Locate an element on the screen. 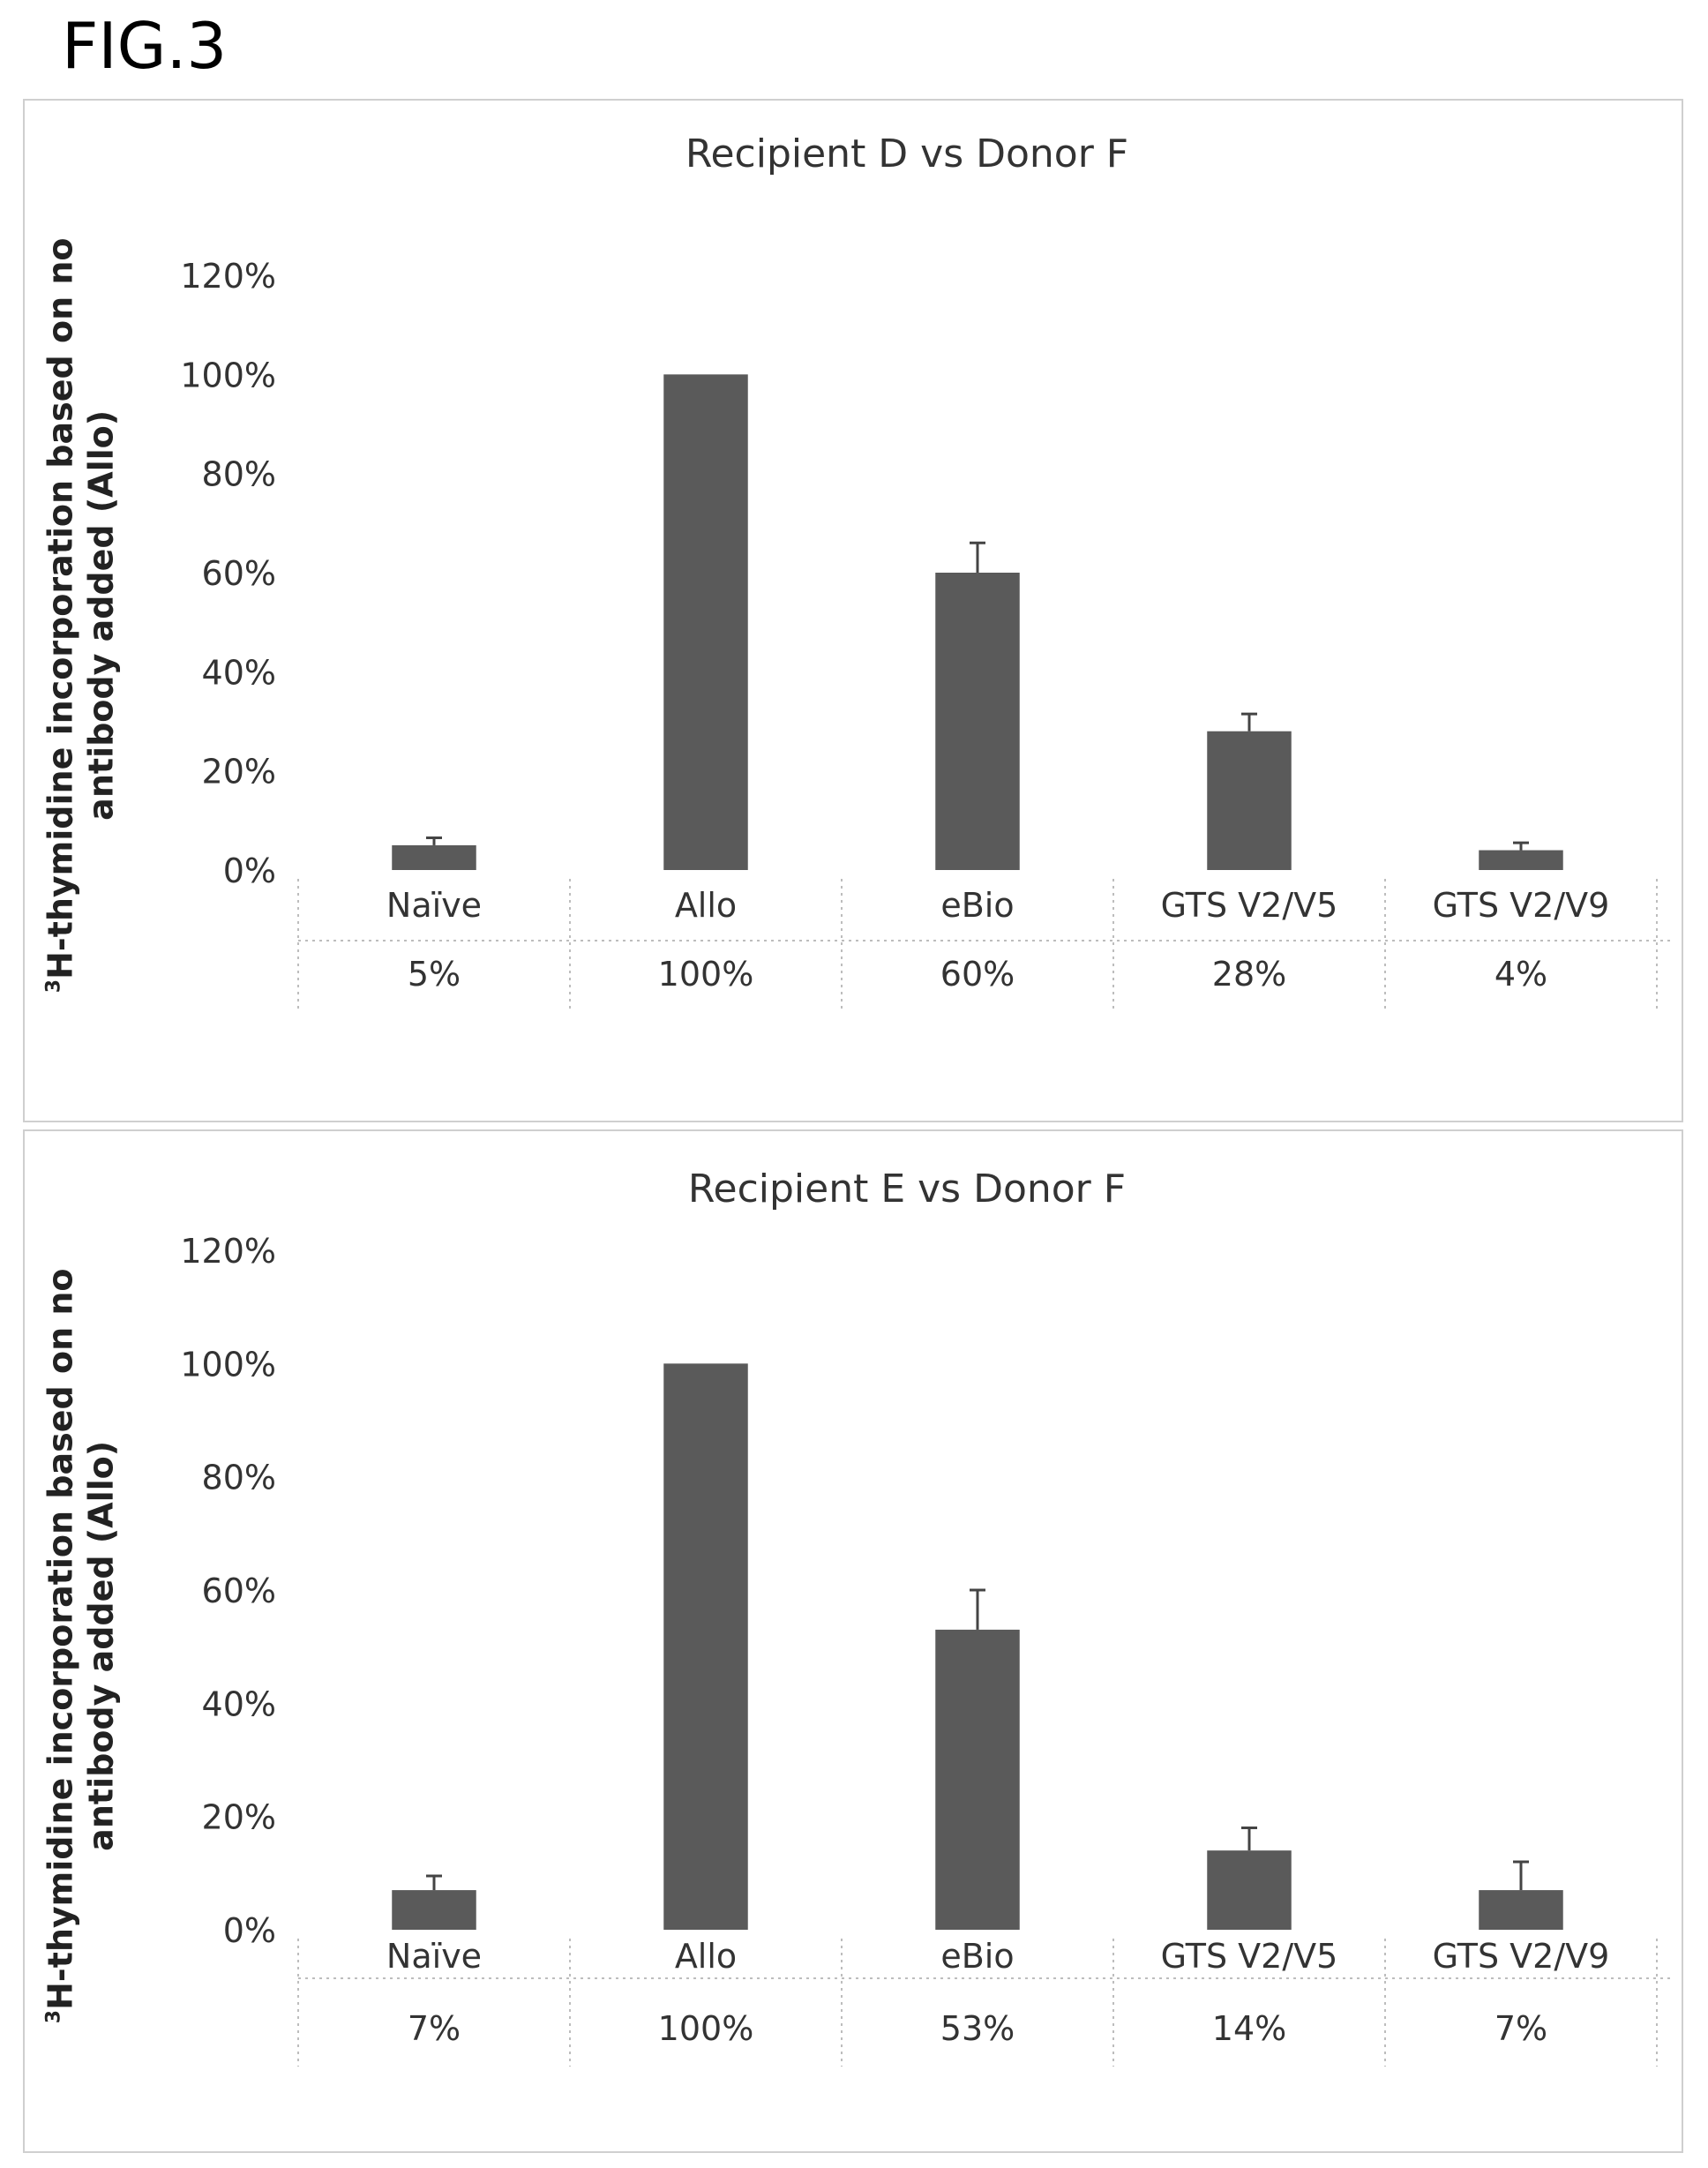 This screenshot has width=1708, height=2168. figure-label: FIG.3 is located at coordinates (145, 46).